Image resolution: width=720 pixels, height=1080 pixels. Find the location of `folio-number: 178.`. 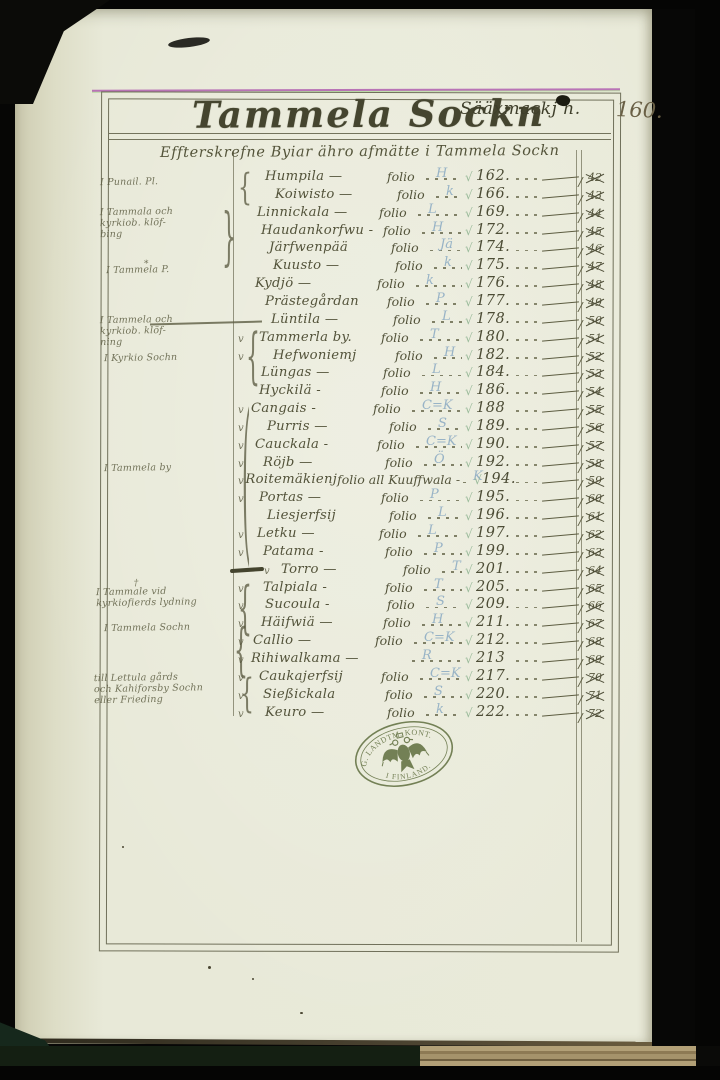

folio-number: 178. is located at coordinates (493, 318).